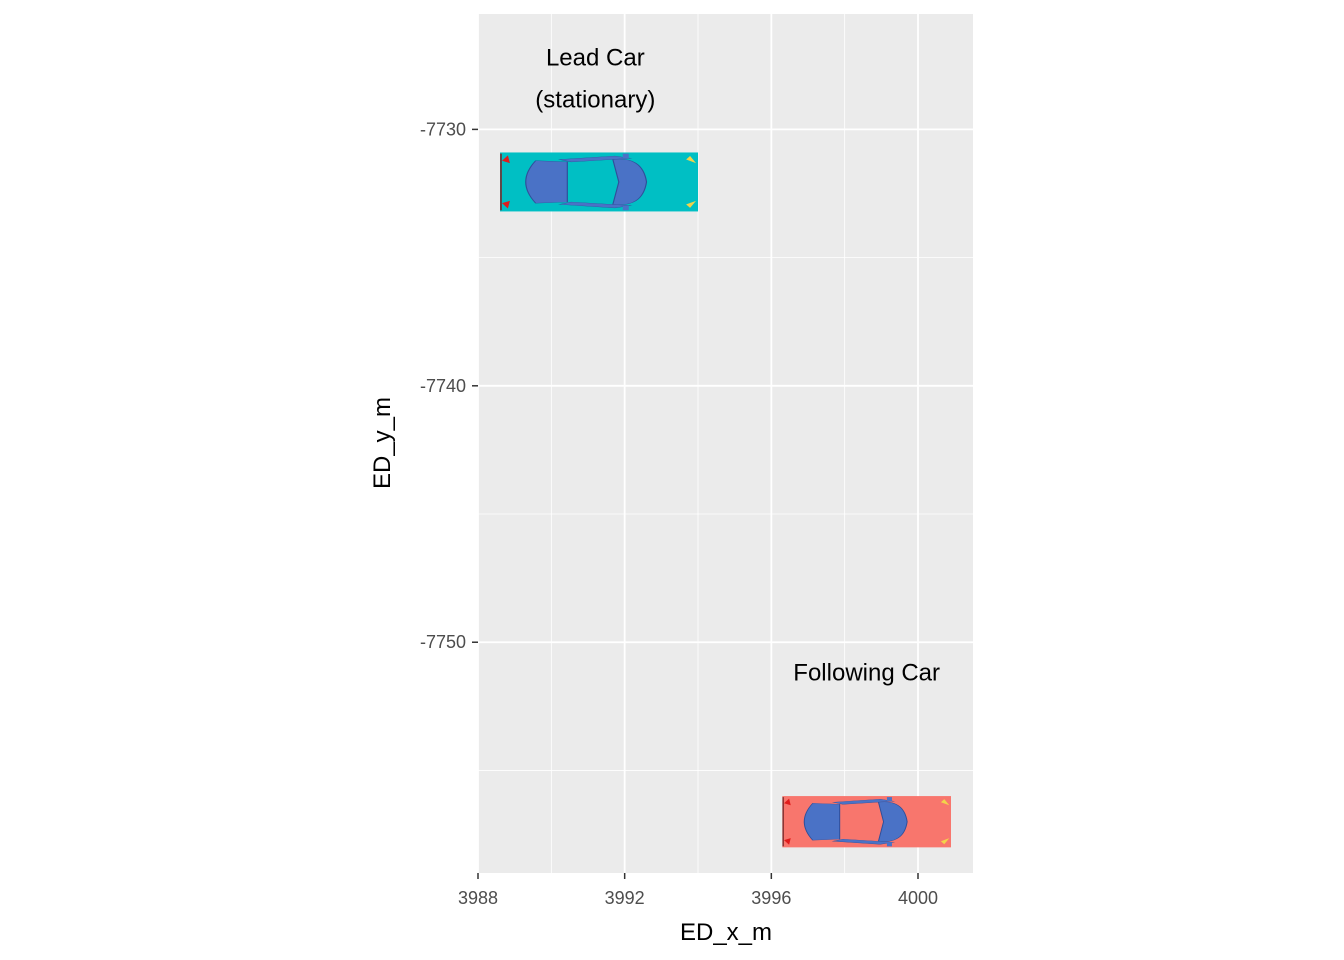 The image size is (1344, 960). Describe the element at coordinates (595, 99) in the screenshot. I see `car-label-line: (stationary)` at that location.